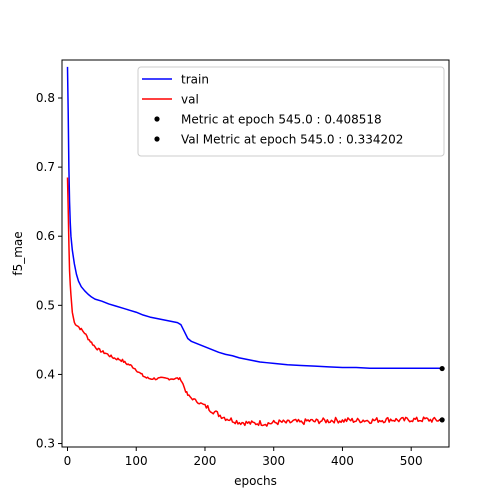 The height and width of the screenshot is (500, 500). What do you see at coordinates (45, 167) in the screenshot?
I see `y-tick-label: 0.7` at bounding box center [45, 167].